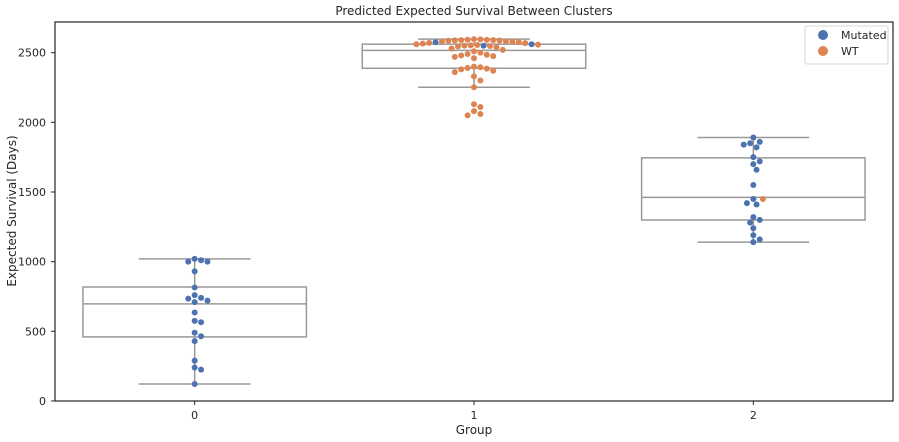 This screenshot has height=442, width=899. I want to click on y-axis: 0 500 1000 1500 2000 2500, so click(36, 227).